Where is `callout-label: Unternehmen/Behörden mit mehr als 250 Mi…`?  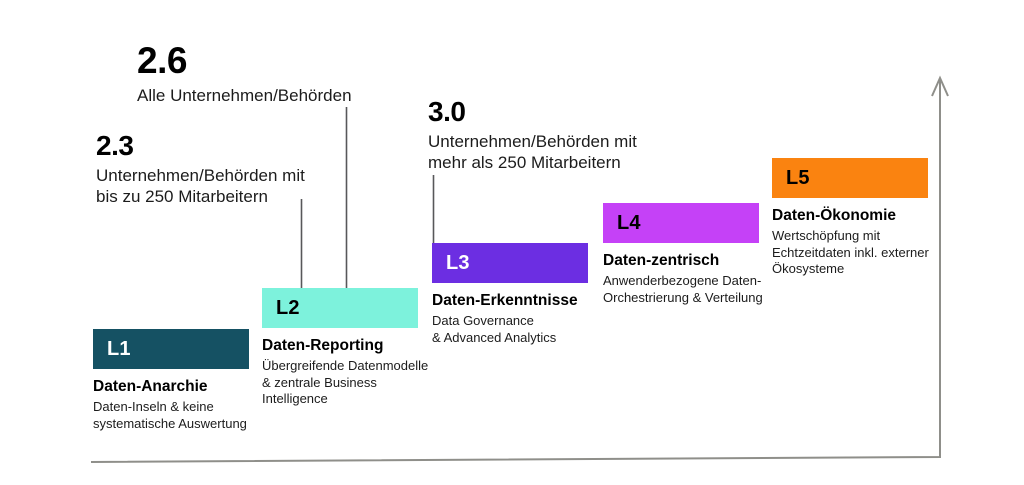 callout-label: Unternehmen/Behörden mit mehr als 250 Mi… is located at coordinates (532, 152).